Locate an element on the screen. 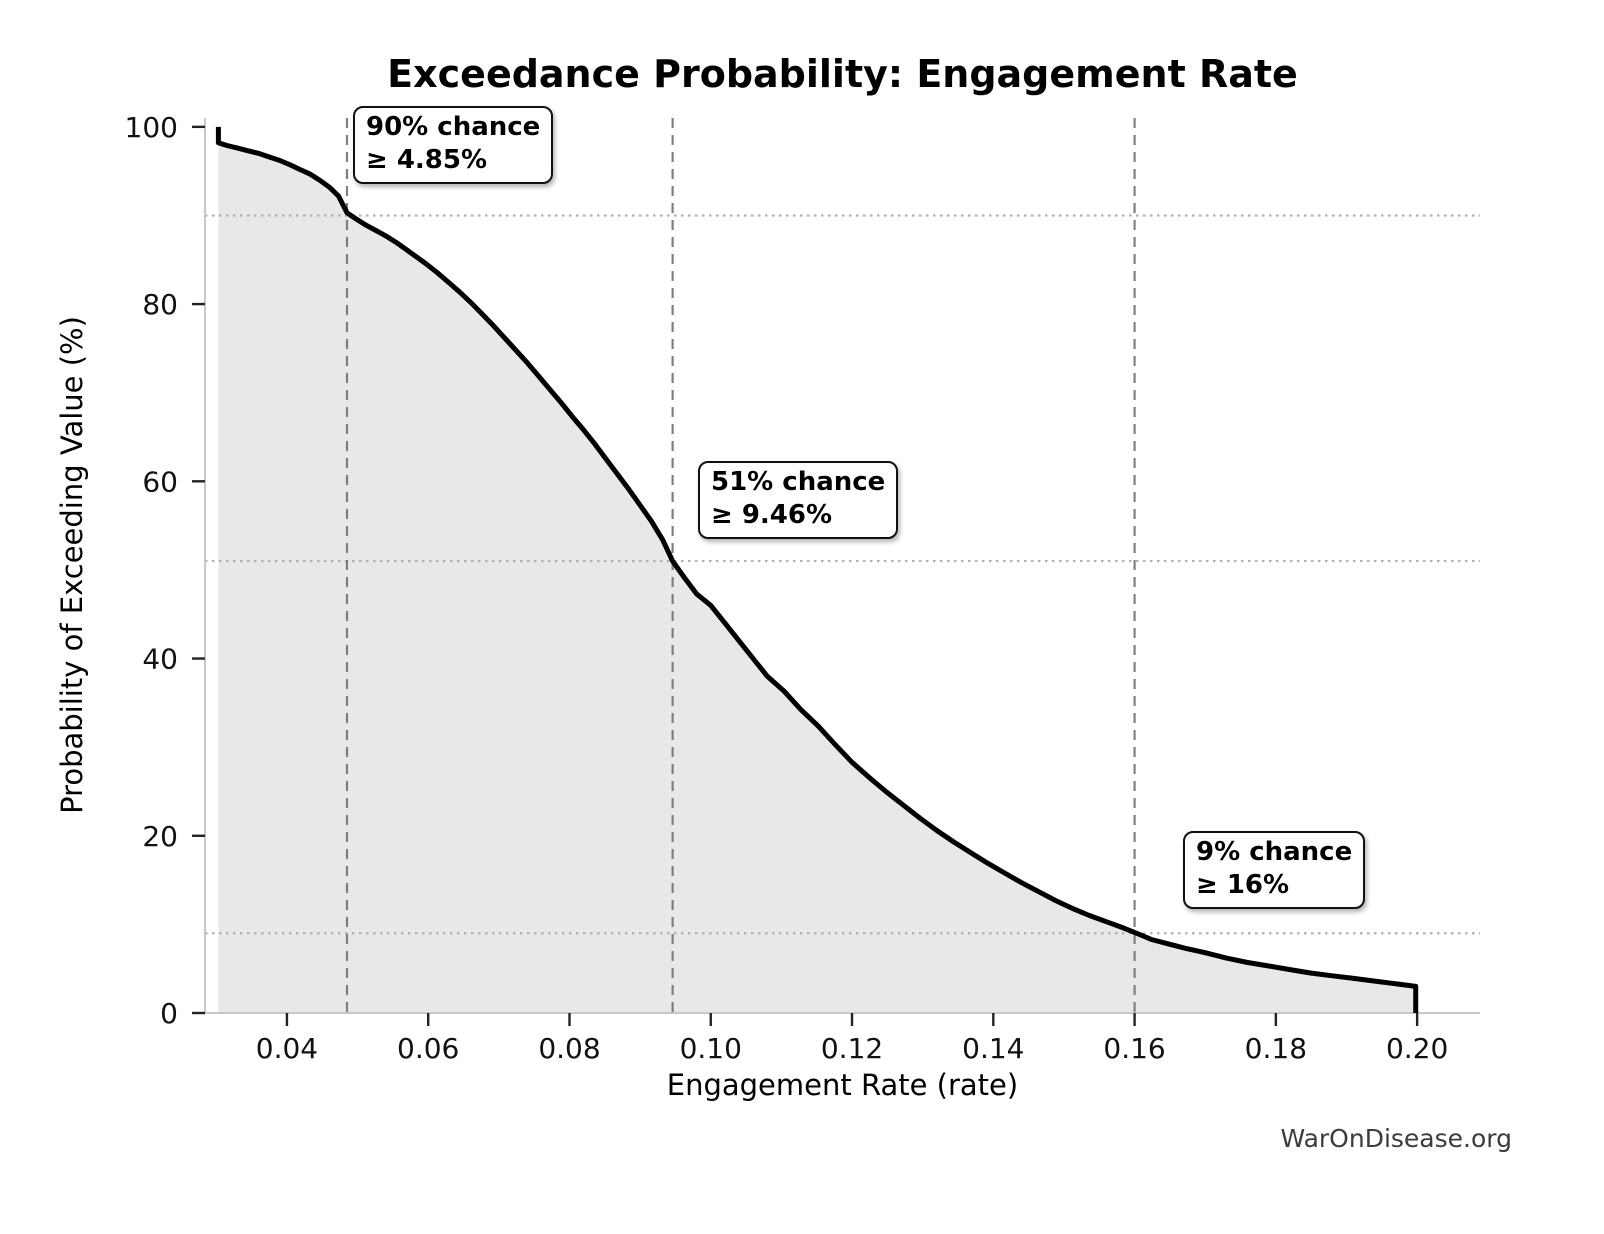  annotation-chance-text: 9% chance is located at coordinates (1274, 852).